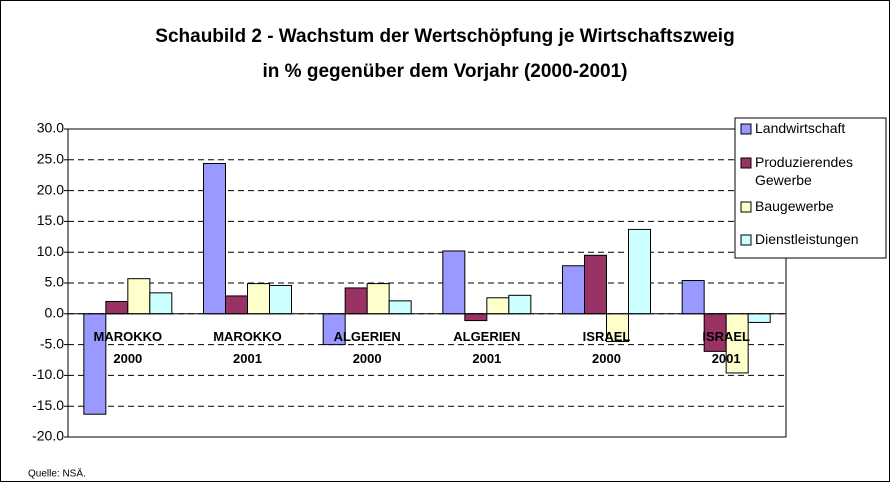 The width and height of the screenshot is (891, 483). What do you see at coordinates (445, 71) in the screenshot?
I see `chart-subtitle: in % gegenüber dem Vorjahr (2000-2001)` at bounding box center [445, 71].